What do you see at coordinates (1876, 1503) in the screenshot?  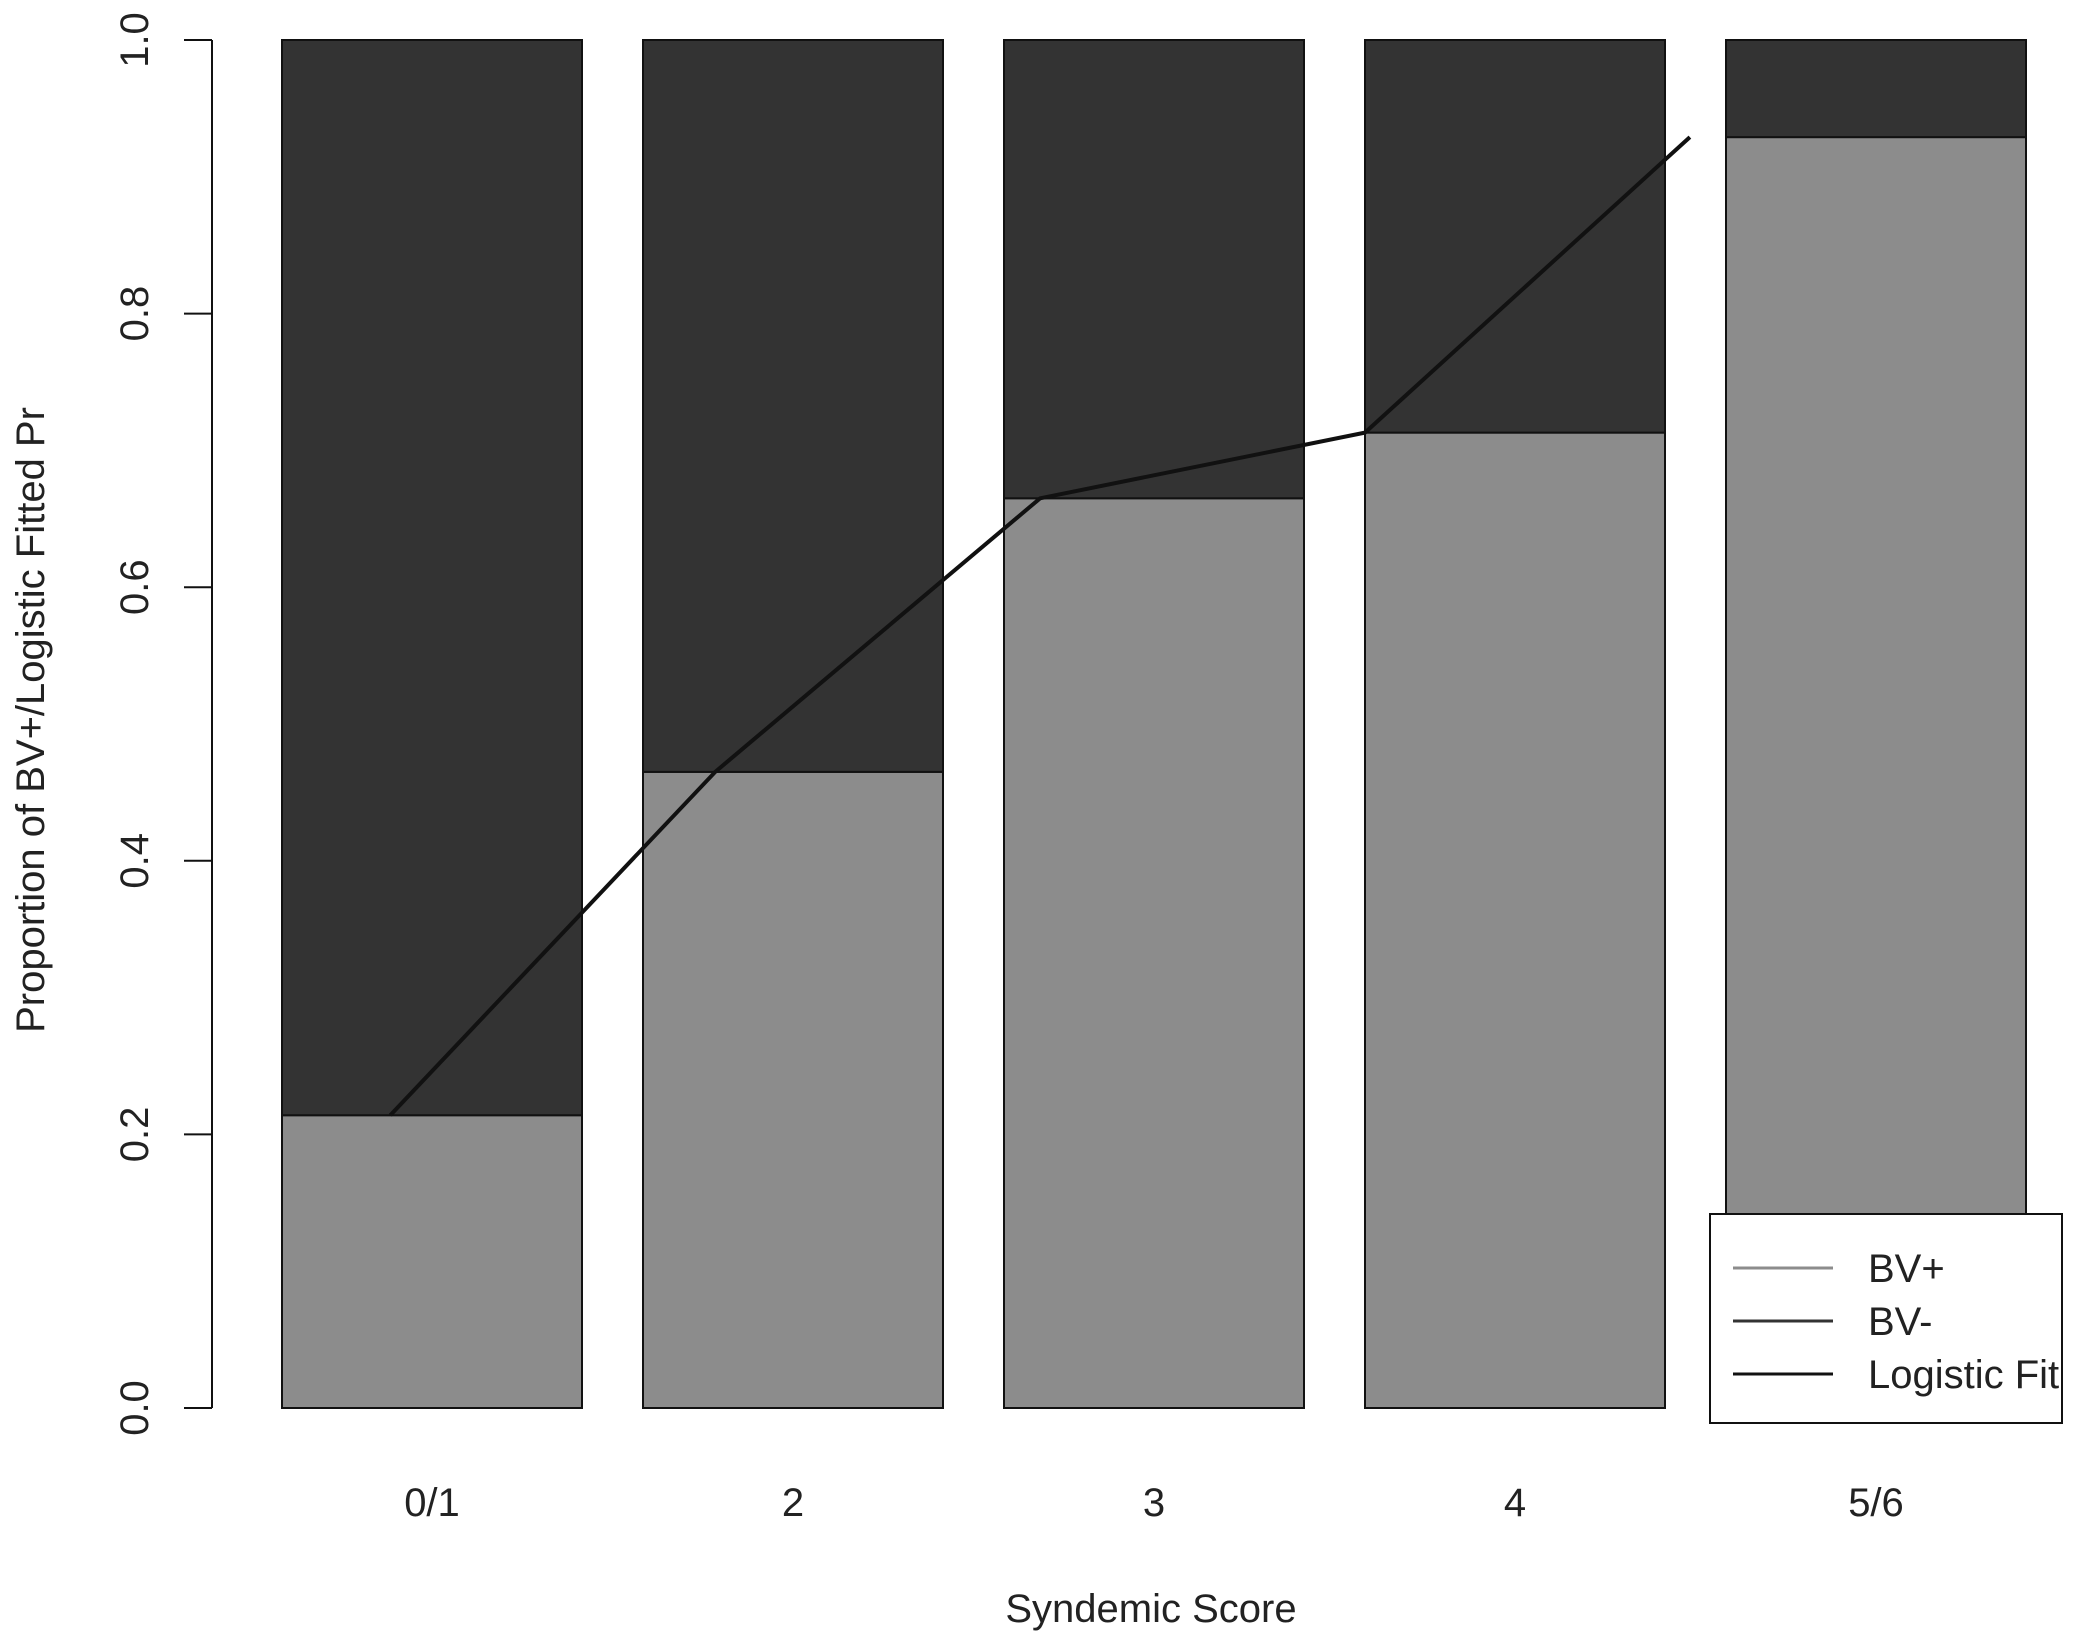 I see `x-tick-label: 5/6` at bounding box center [1876, 1503].